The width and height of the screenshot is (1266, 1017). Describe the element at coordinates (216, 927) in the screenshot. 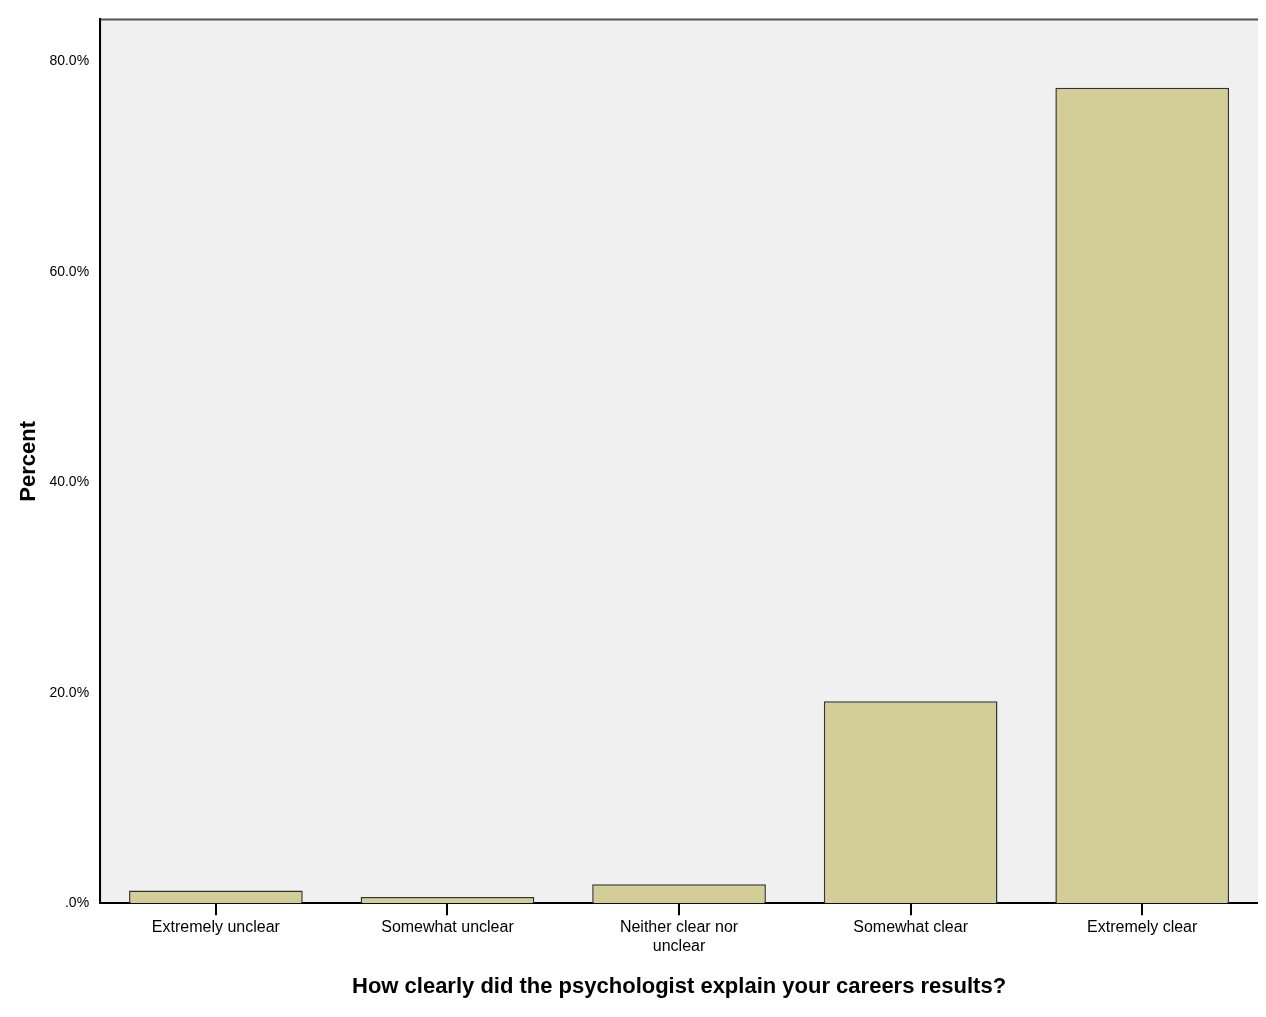

I see `x-tick-label: Extremely unclear` at that location.